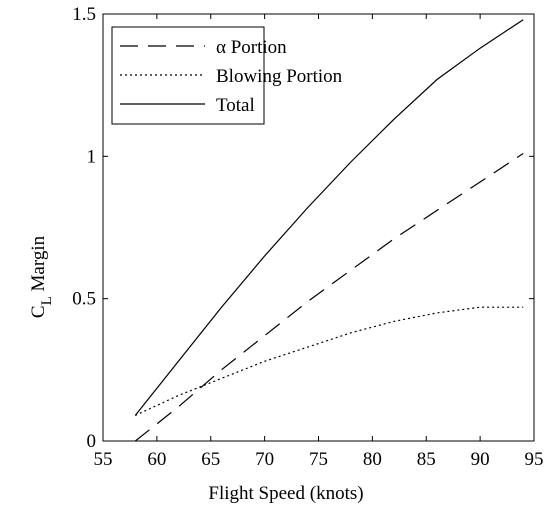 The image size is (551, 509). Describe the element at coordinates (84, 299) in the screenshot. I see `y-tick-label: 0.5` at that location.